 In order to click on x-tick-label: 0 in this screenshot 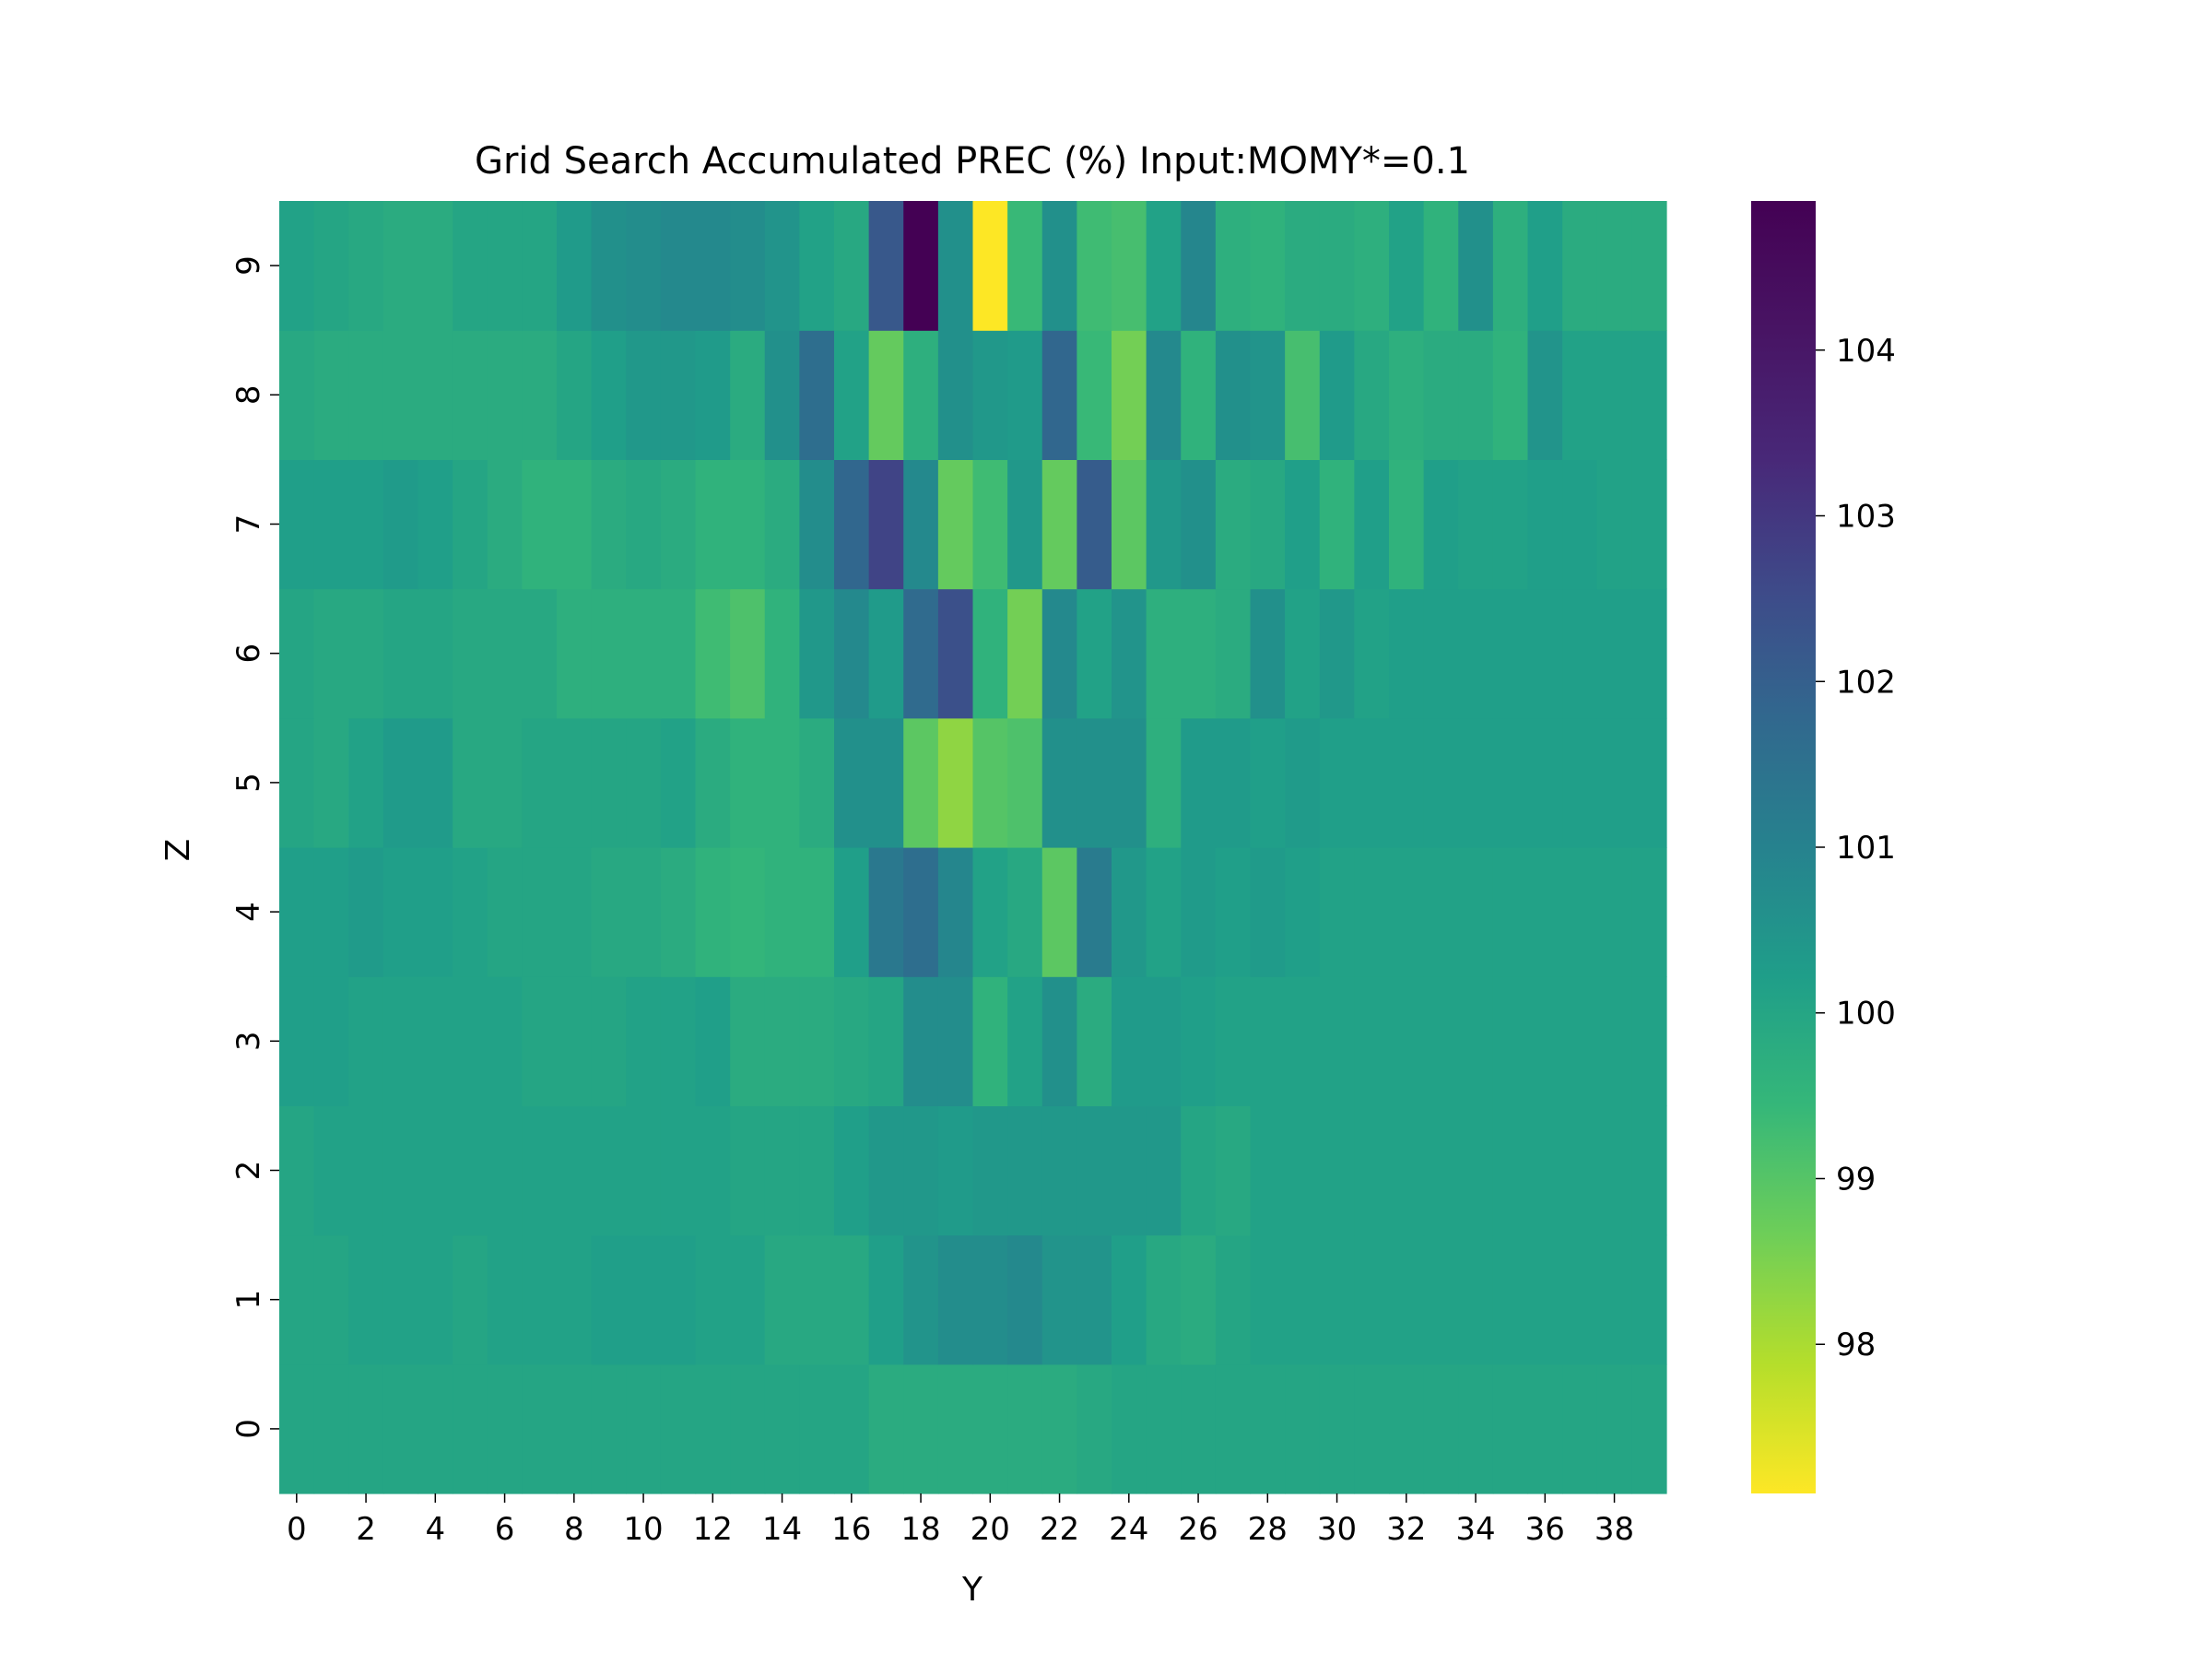, I will do `click(297, 1529)`.